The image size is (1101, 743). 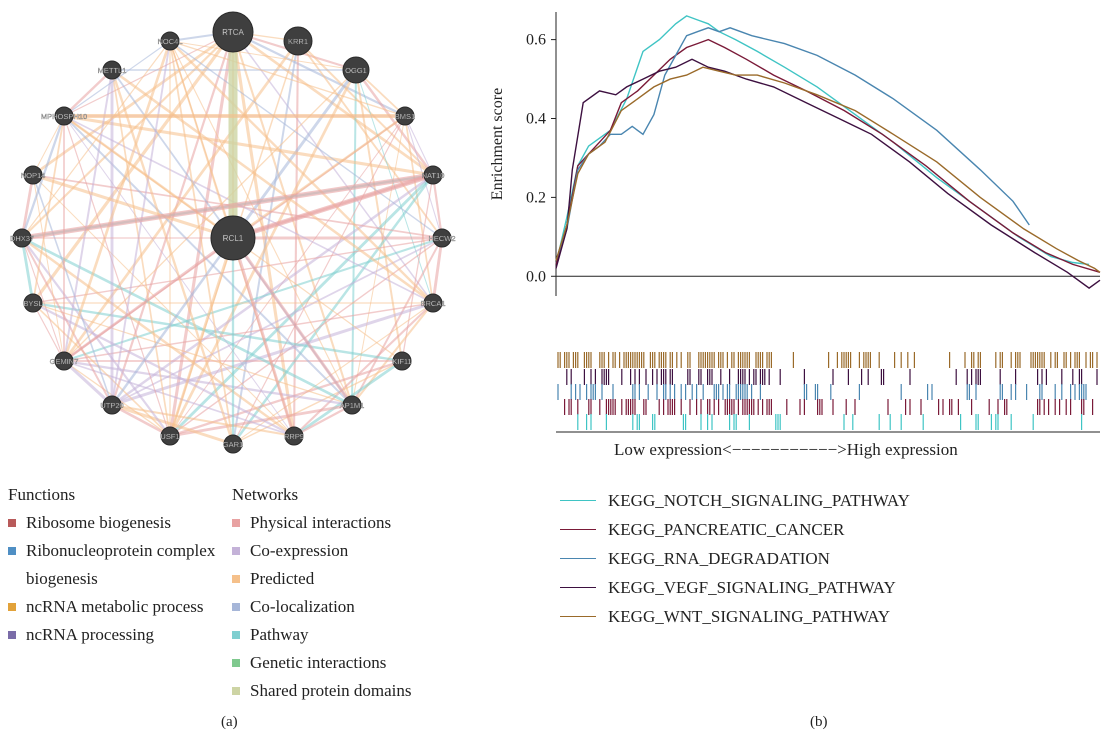 I want to click on network-item: Pathway, so click(x=342, y=635).